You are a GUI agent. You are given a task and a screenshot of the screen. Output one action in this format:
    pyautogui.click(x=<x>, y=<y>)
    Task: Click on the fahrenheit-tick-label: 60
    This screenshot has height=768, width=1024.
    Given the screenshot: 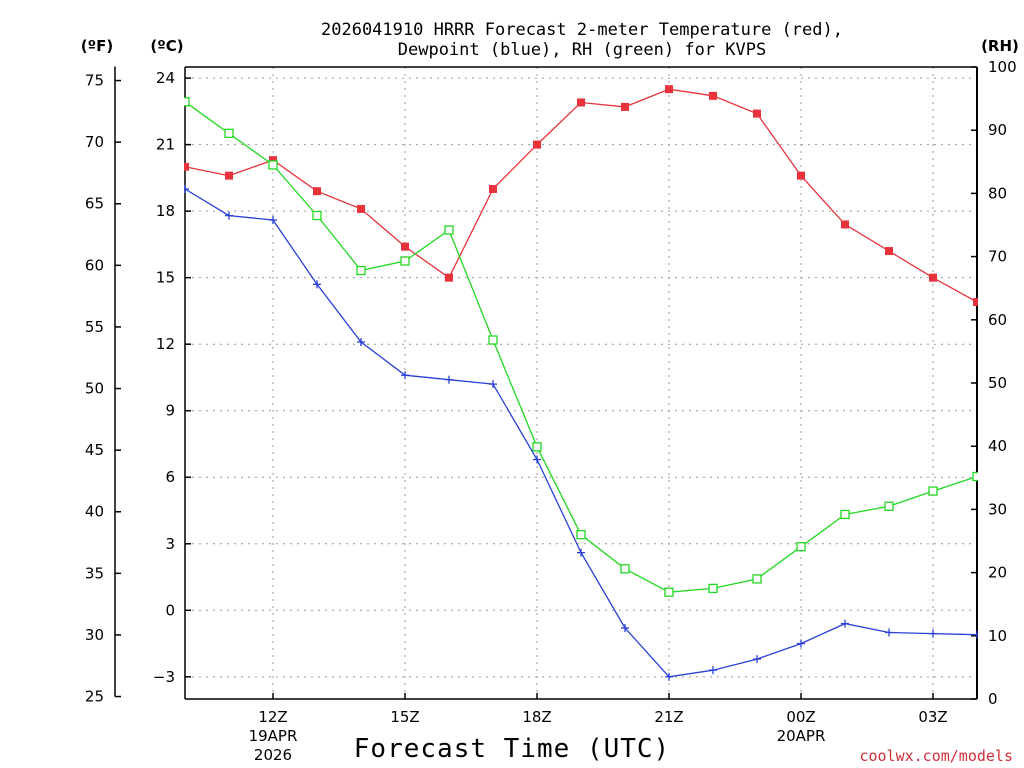 What is the action you would take?
    pyautogui.click(x=94, y=265)
    